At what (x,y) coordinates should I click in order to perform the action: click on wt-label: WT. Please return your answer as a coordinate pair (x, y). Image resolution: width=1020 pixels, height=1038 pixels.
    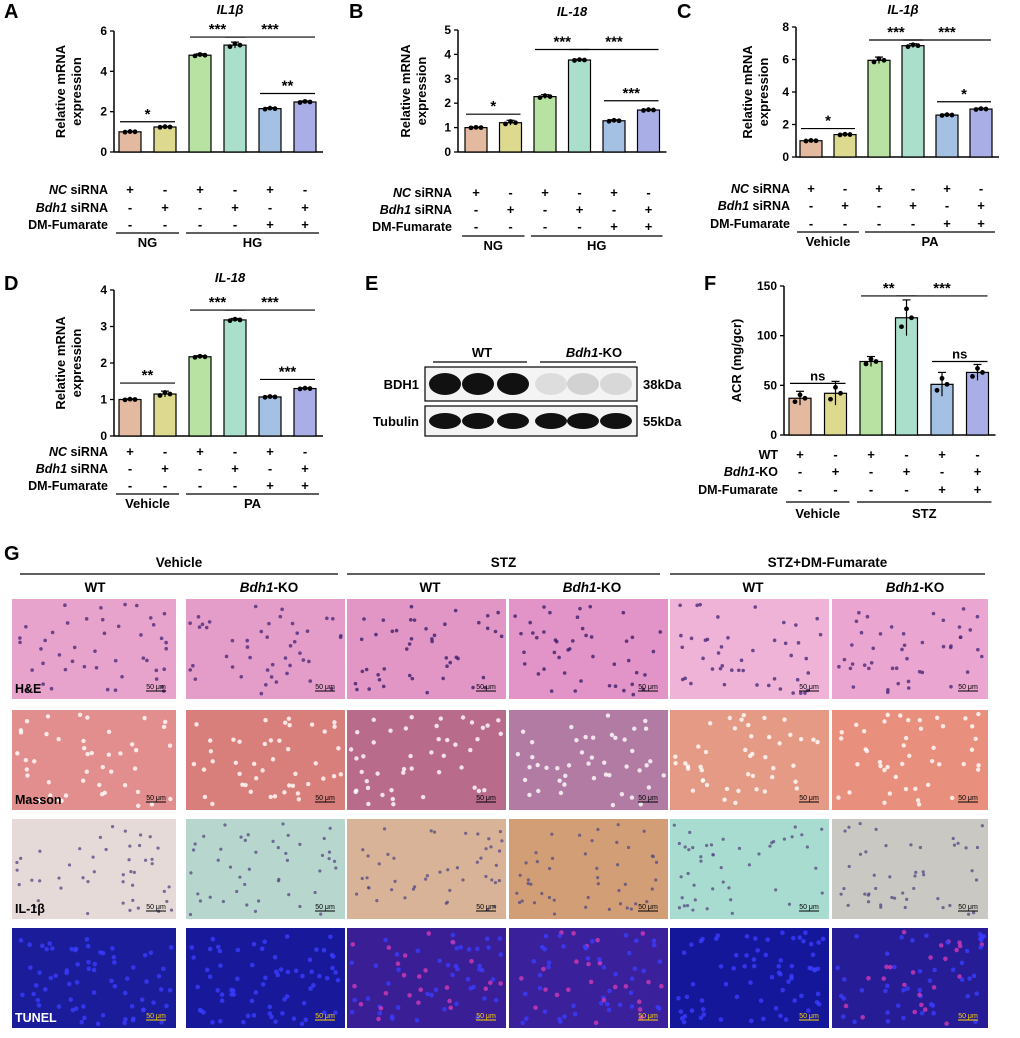
    Looking at the image, I should click on (482, 352).